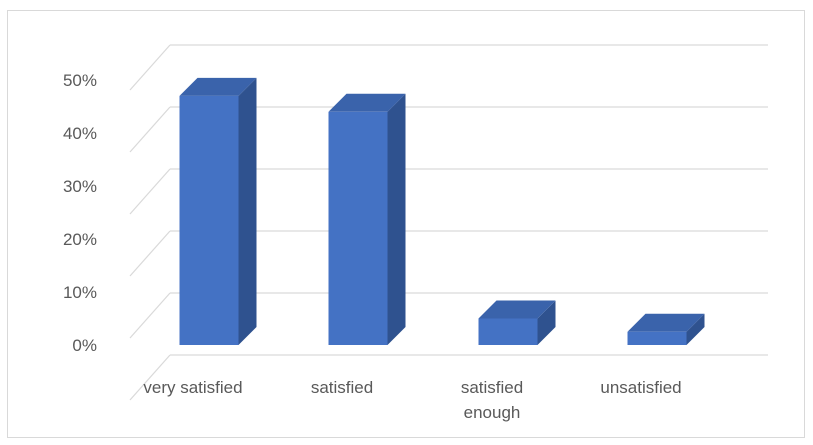 The width and height of the screenshot is (813, 445). I want to click on x-category-label: very satisfied, so click(192, 387).